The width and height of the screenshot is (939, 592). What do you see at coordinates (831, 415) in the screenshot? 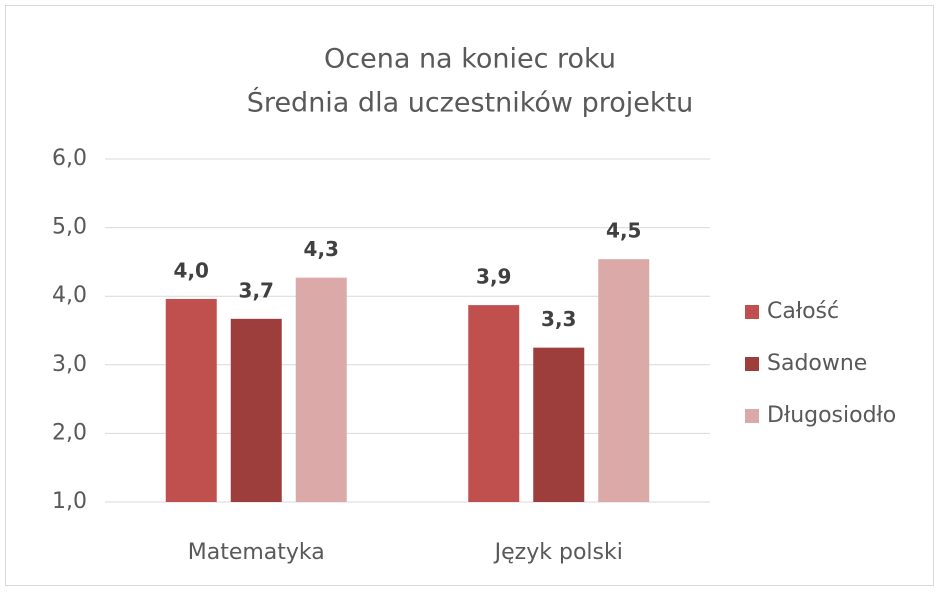
I see `legend-label: Długosiodło` at bounding box center [831, 415].